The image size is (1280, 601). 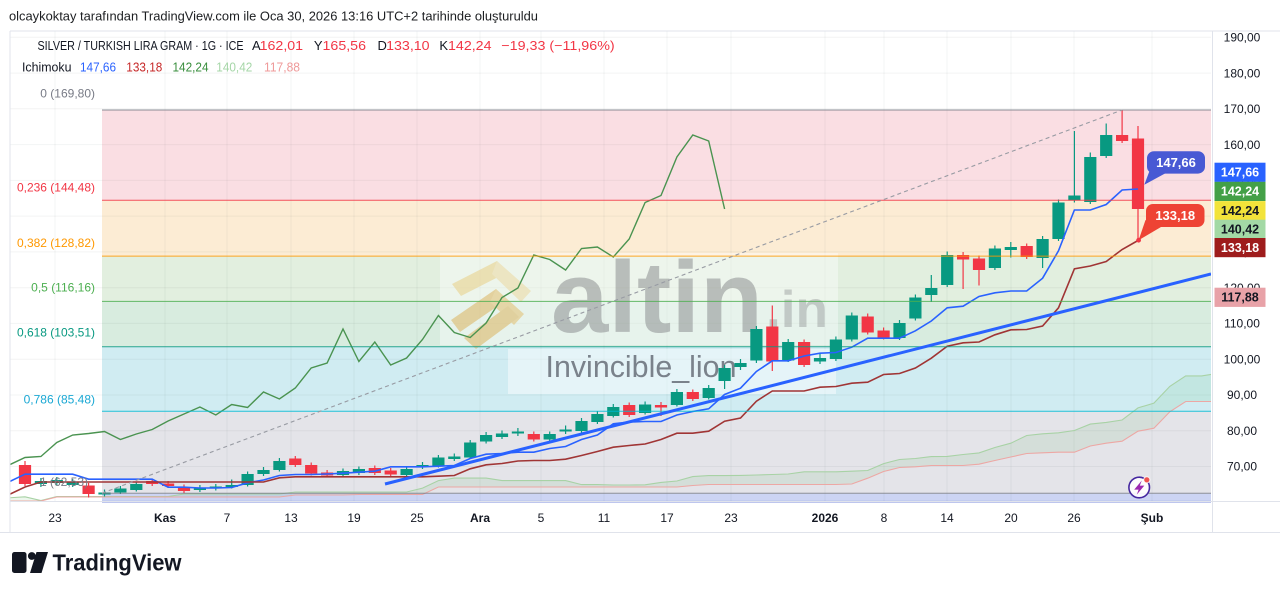 What do you see at coordinates (541, 518) in the screenshot?
I see `svg-text: 5` at bounding box center [541, 518].